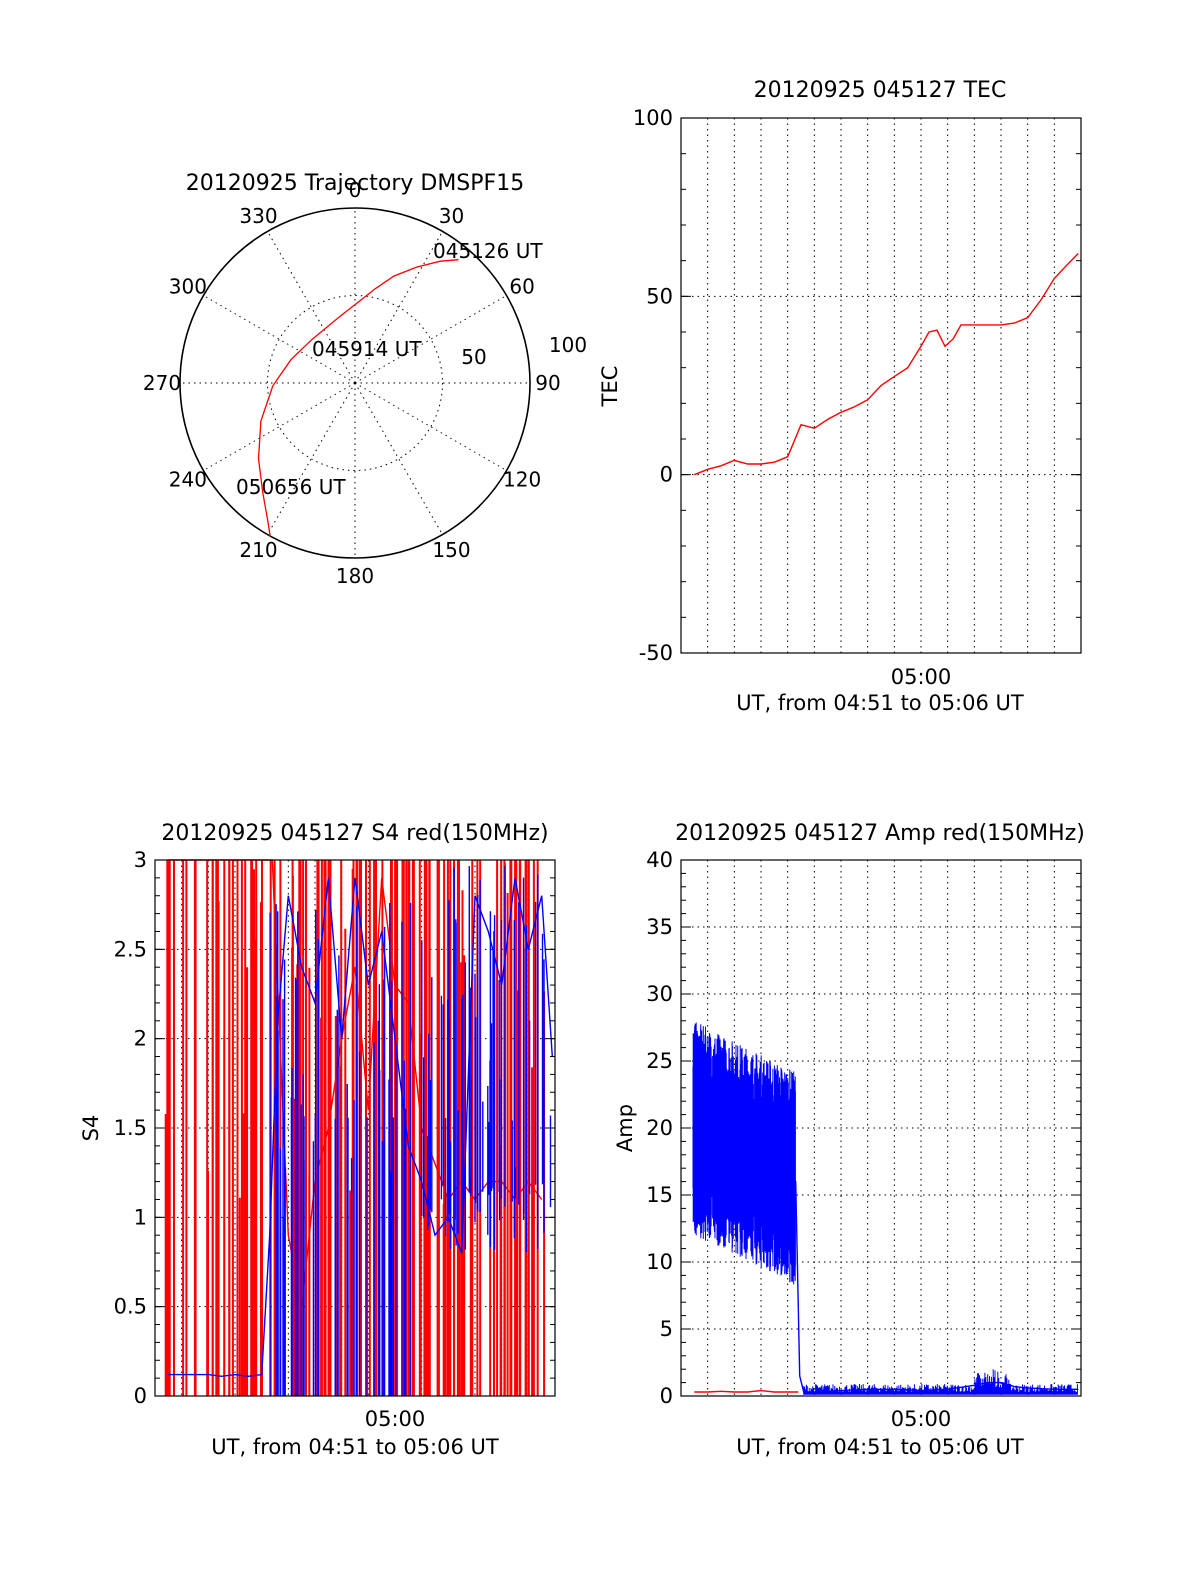 Image resolution: width=1200 pixels, height=1575 pixels. Describe the element at coordinates (140, 1396) in the screenshot. I see `s4-ytick-label: 0` at that location.